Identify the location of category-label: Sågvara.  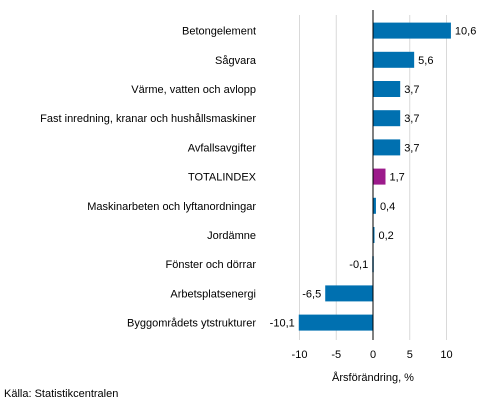
(236, 61).